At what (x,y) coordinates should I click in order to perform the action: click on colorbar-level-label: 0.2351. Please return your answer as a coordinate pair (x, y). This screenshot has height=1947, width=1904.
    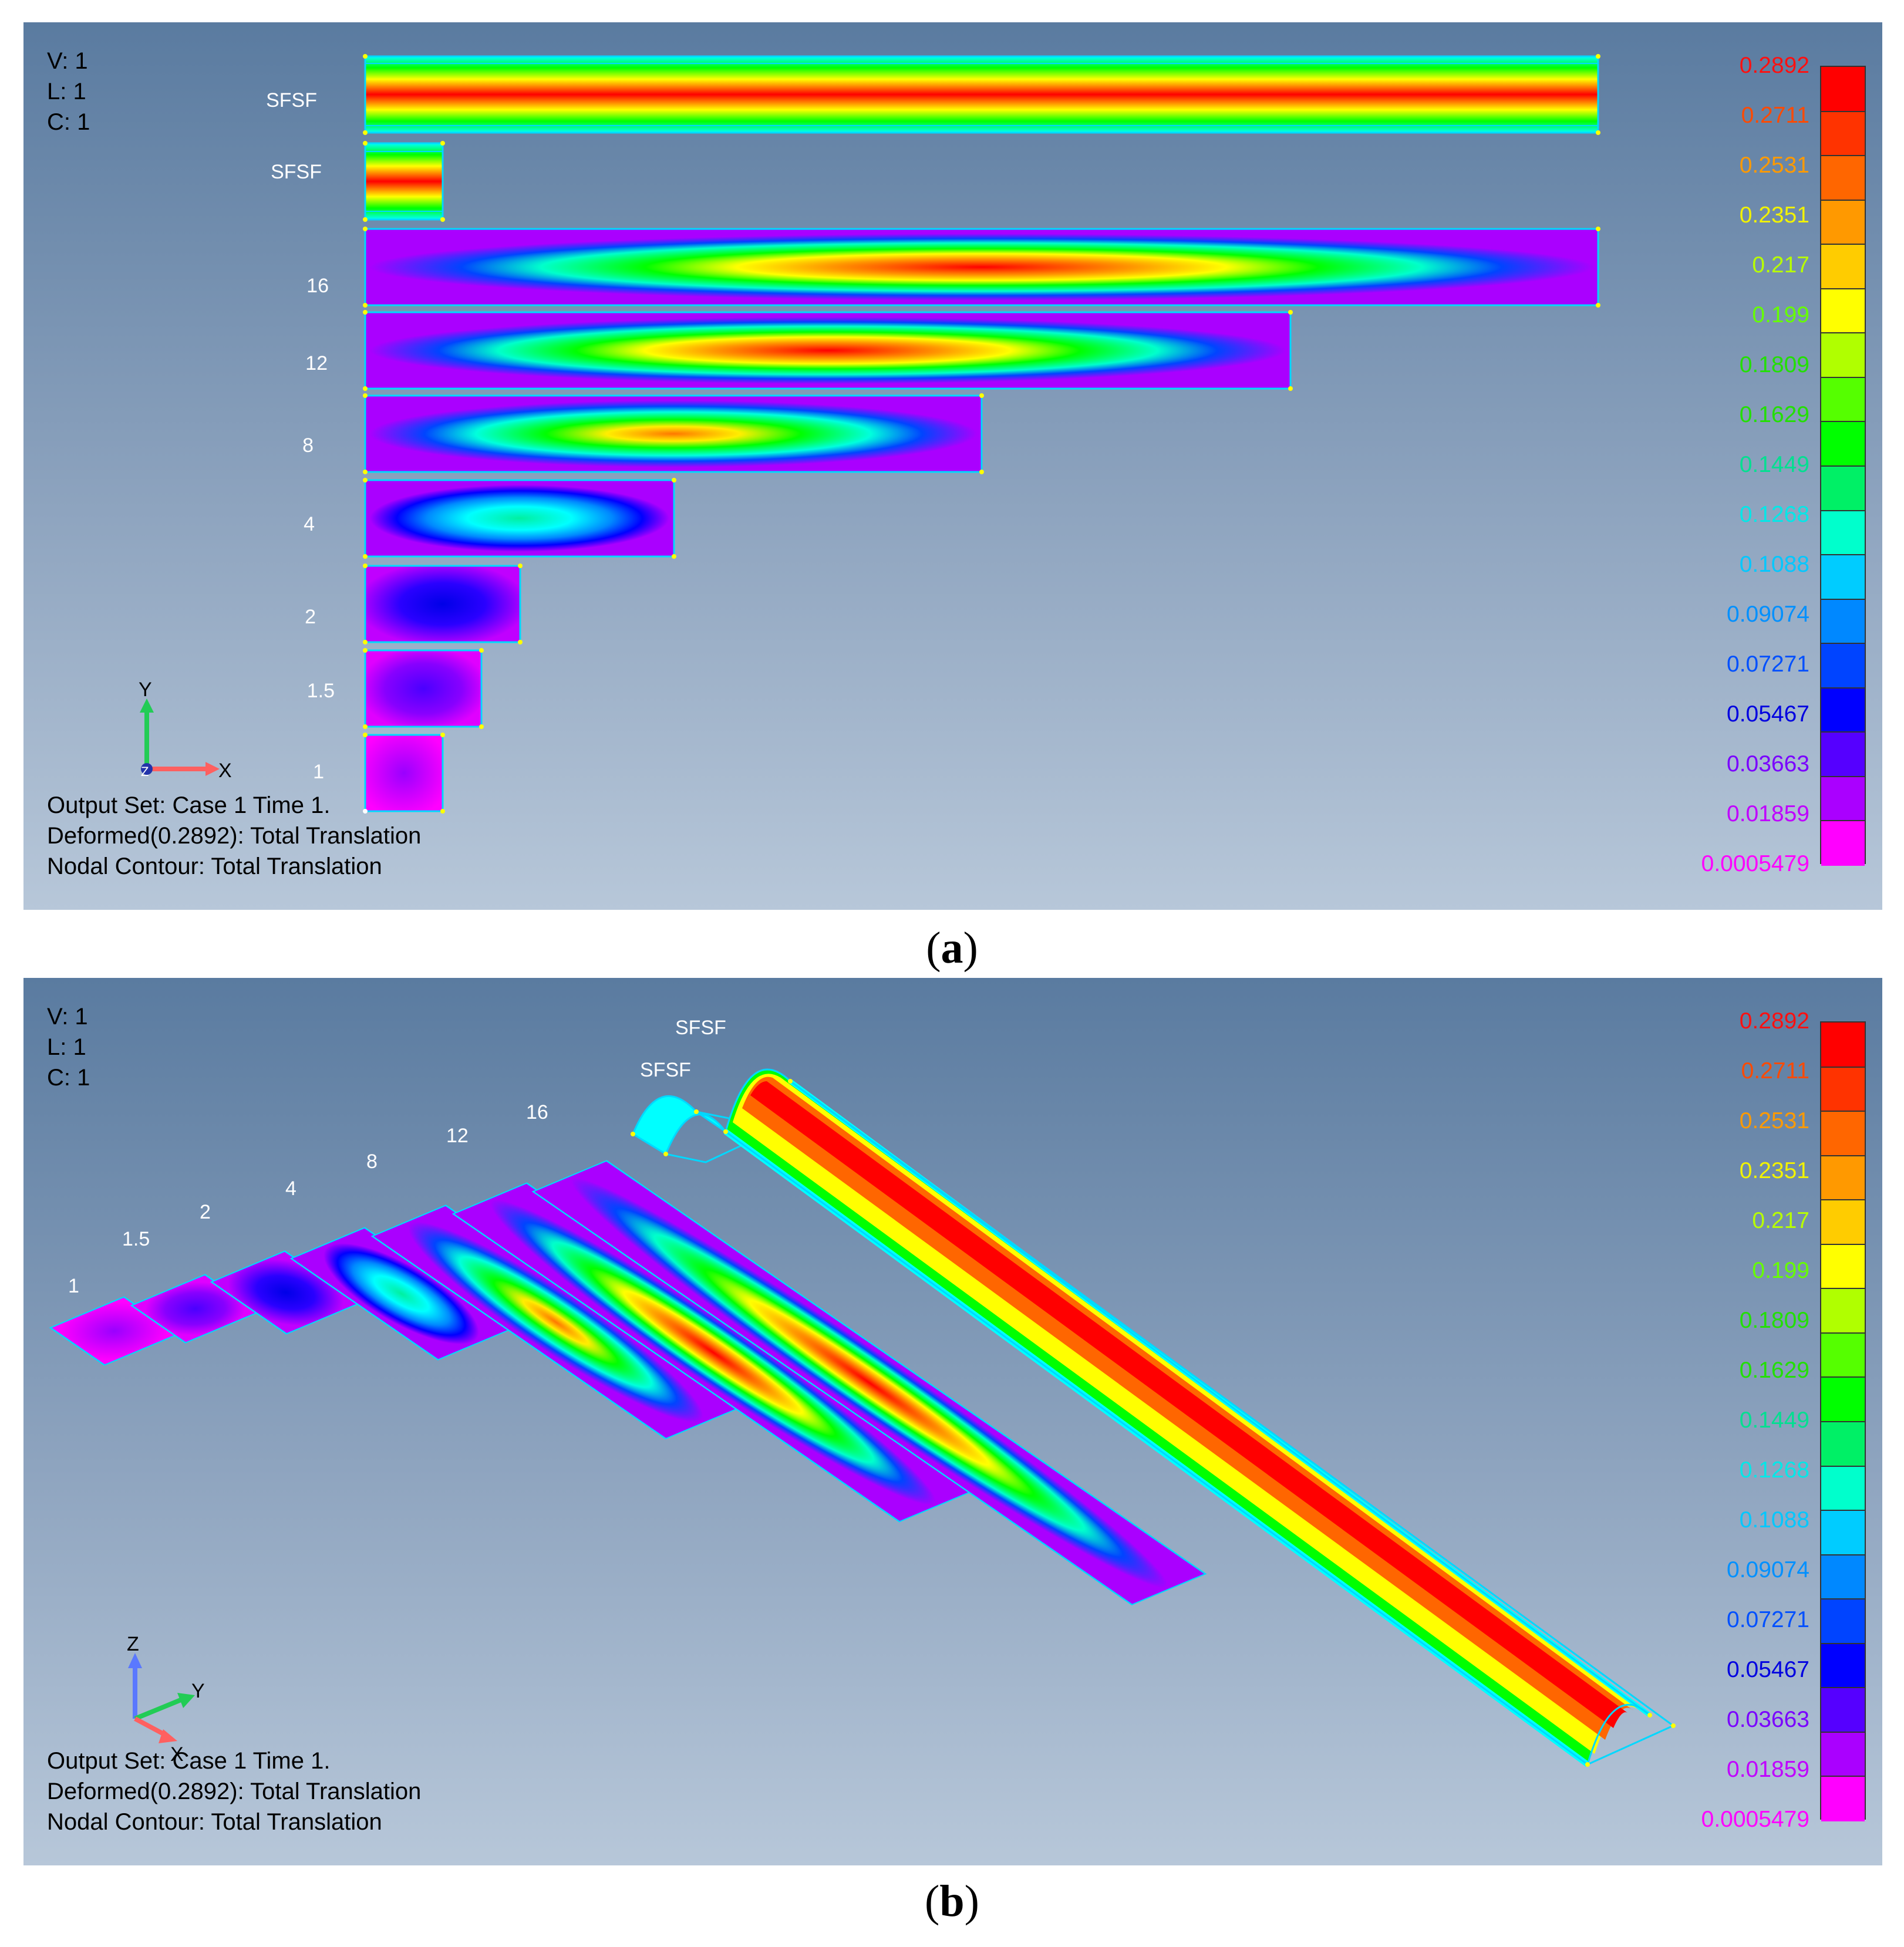
    Looking at the image, I should click on (1774, 1171).